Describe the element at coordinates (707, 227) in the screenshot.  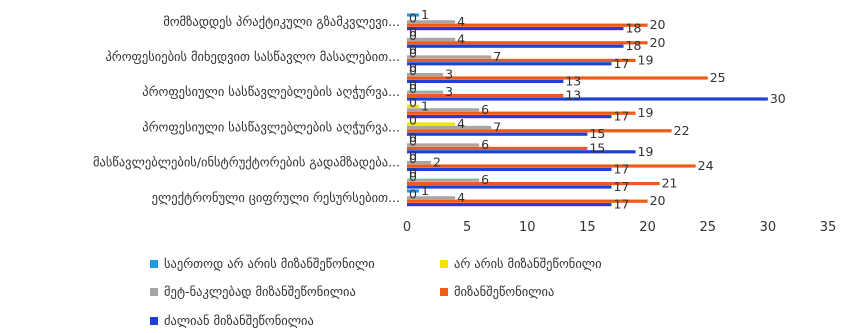
I see `x-tick-label: 25` at that location.